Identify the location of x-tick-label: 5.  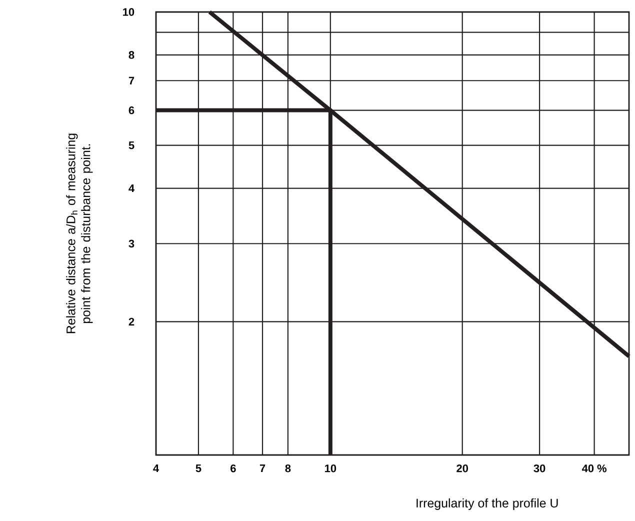
(199, 468).